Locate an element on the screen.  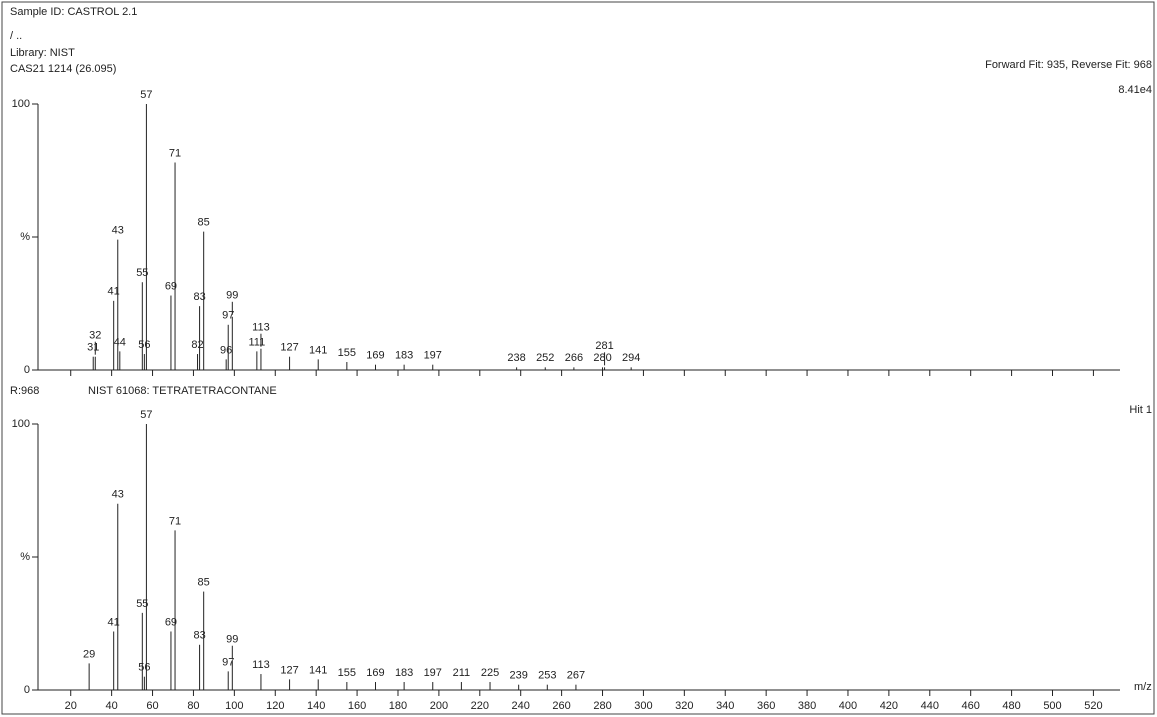
subtitle: / .. is located at coordinates (16, 36).